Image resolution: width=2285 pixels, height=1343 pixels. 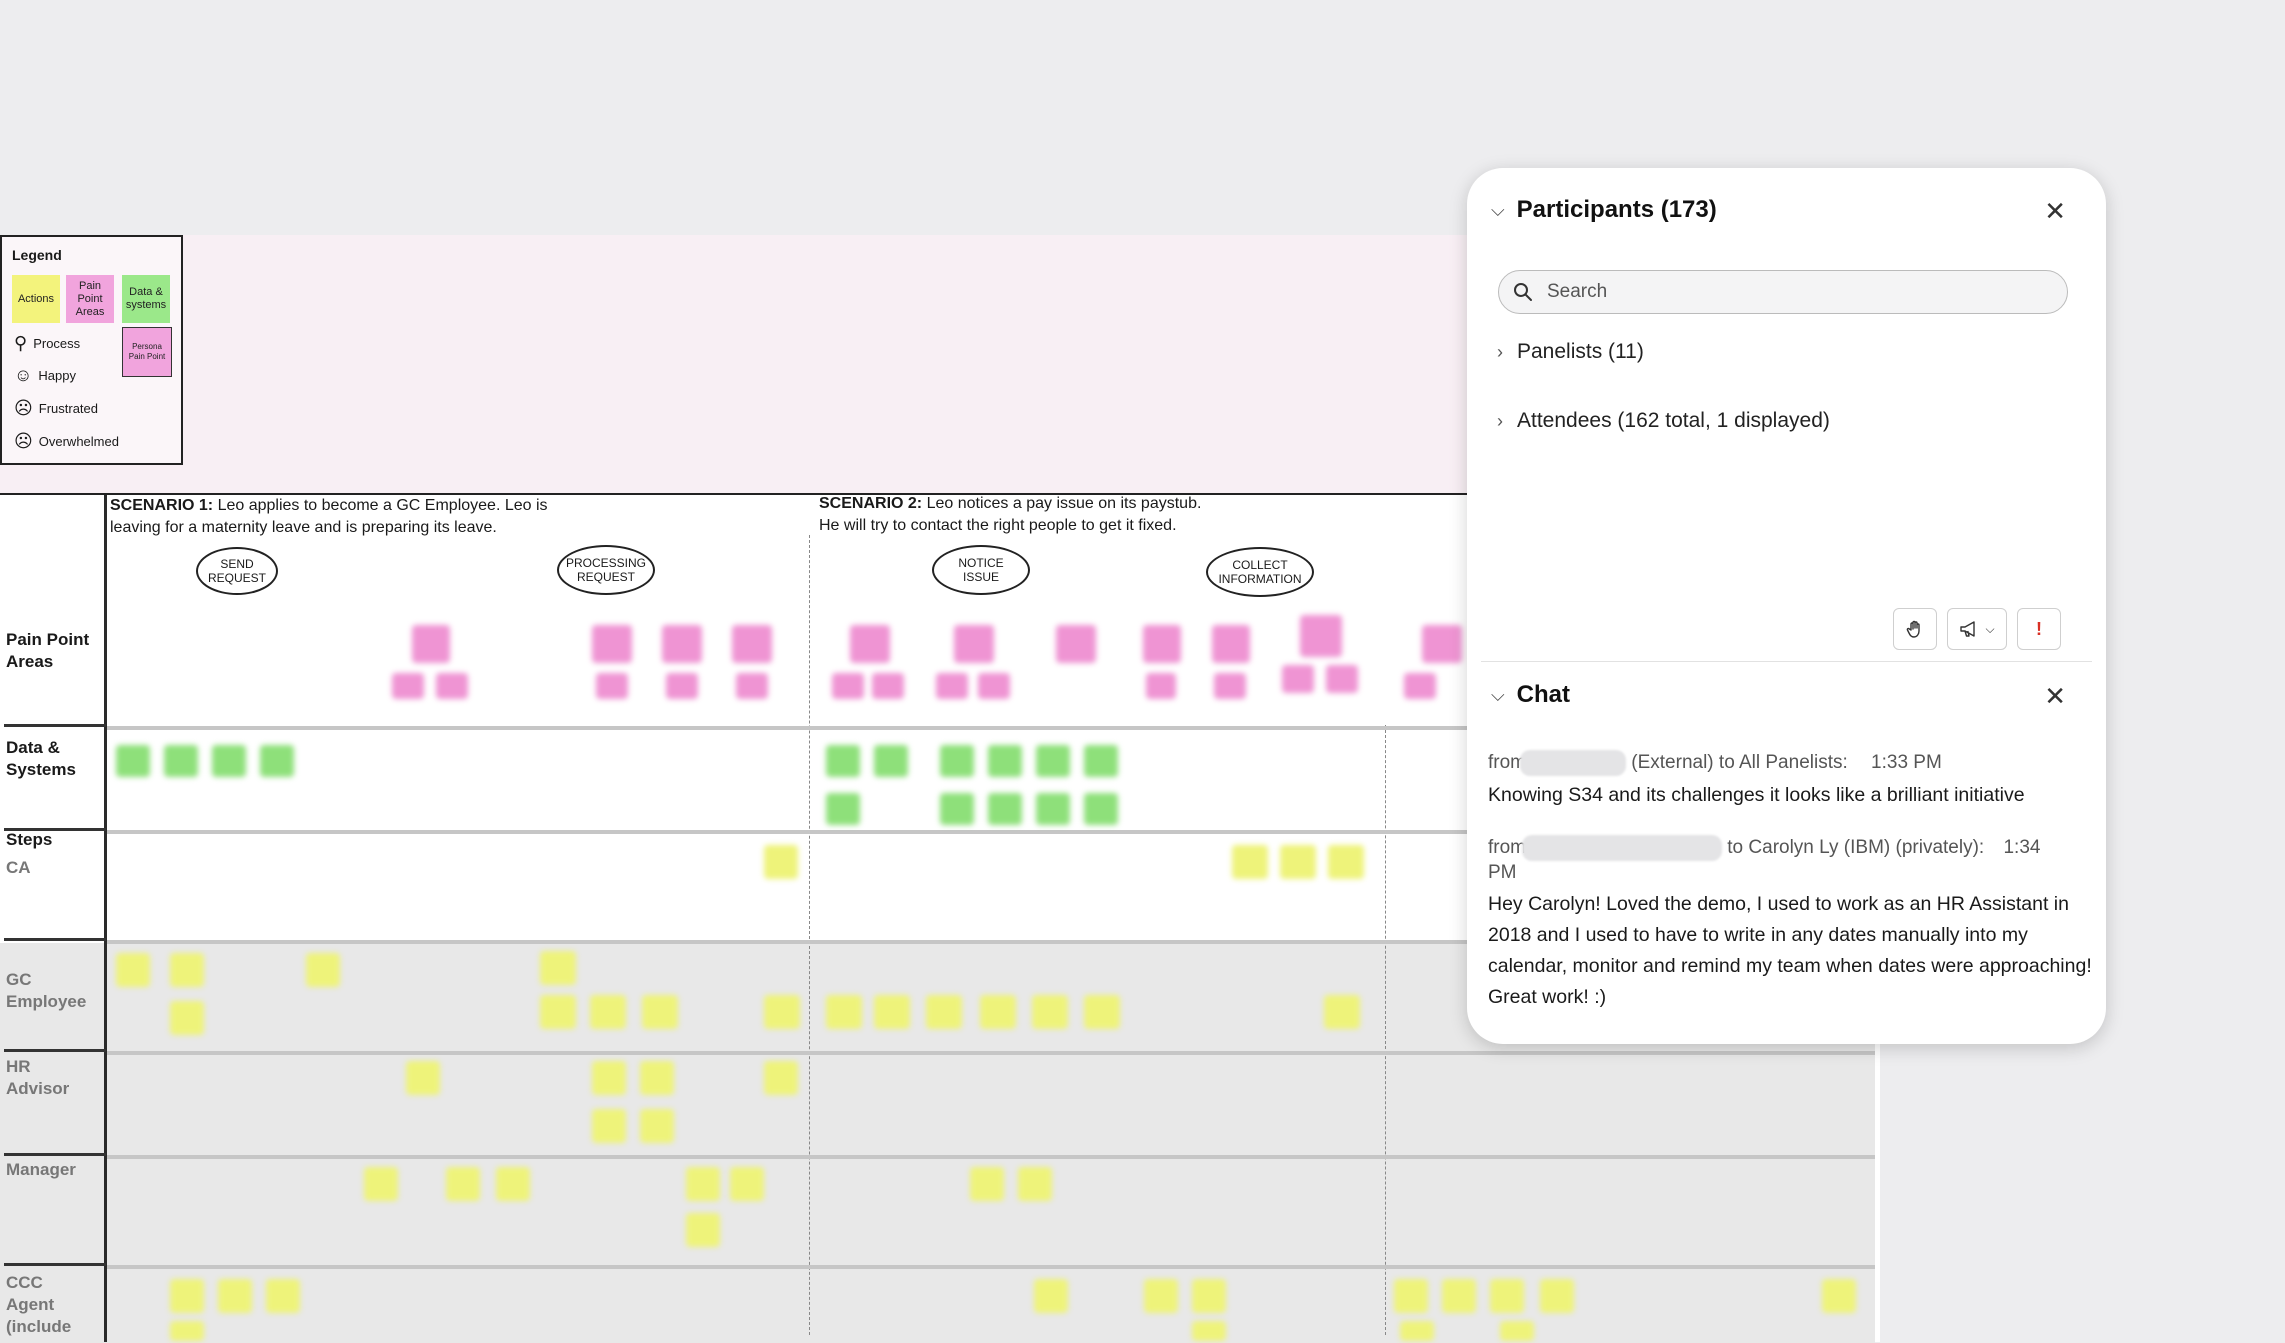 I want to click on chat-header: ⌵ Chat, so click(x=1530, y=695).